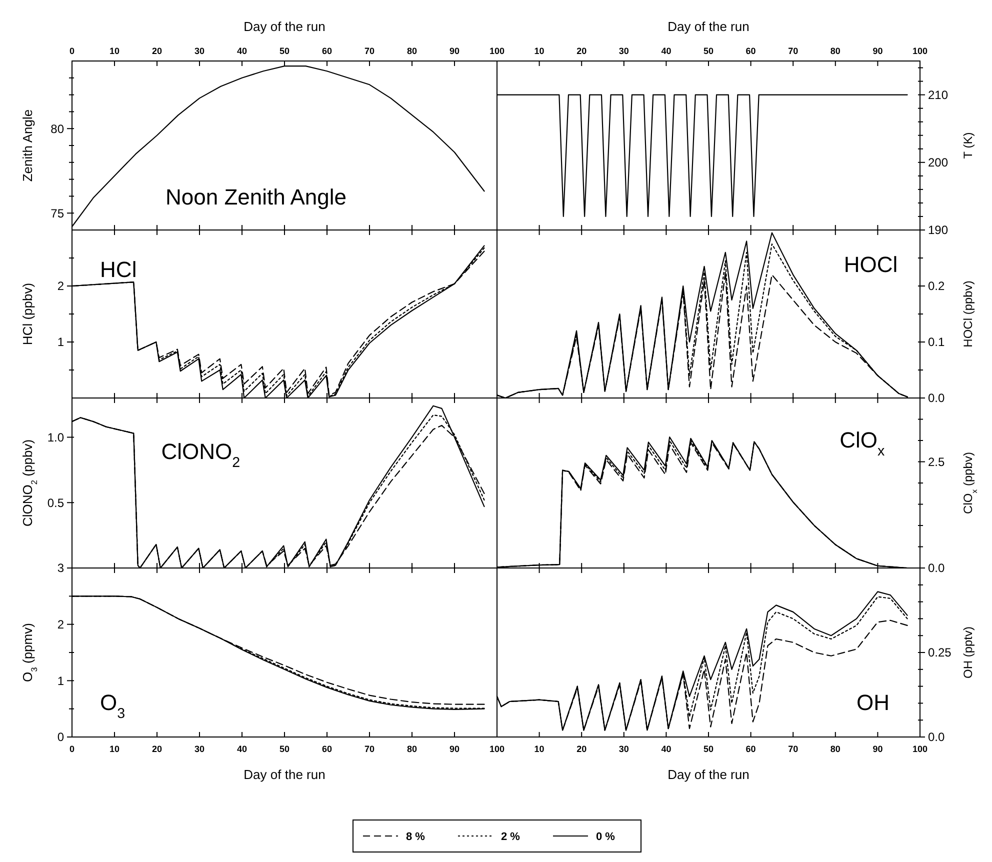 The width and height of the screenshot is (992, 862). Describe the element at coordinates (57, 213) in the screenshot. I see `y-tick-label: 75` at that location.